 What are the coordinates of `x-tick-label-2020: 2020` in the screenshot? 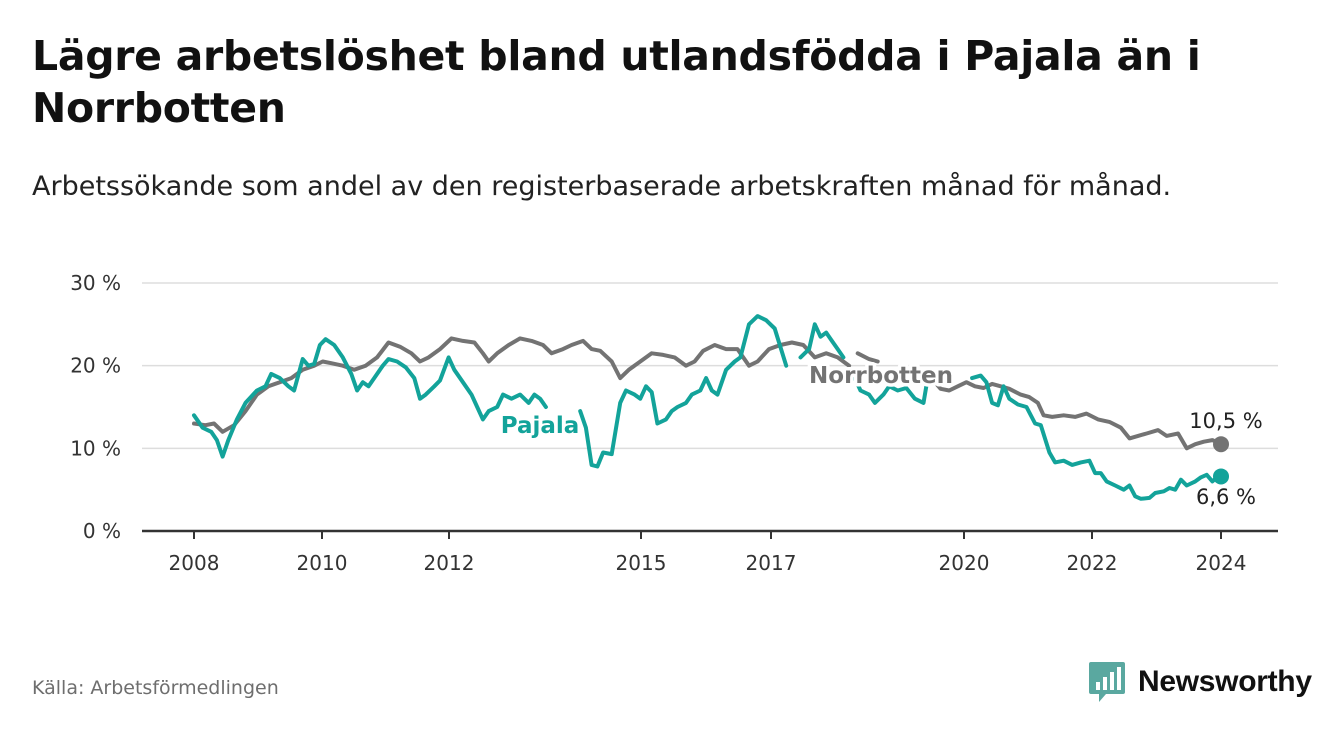 It's located at (964, 563).